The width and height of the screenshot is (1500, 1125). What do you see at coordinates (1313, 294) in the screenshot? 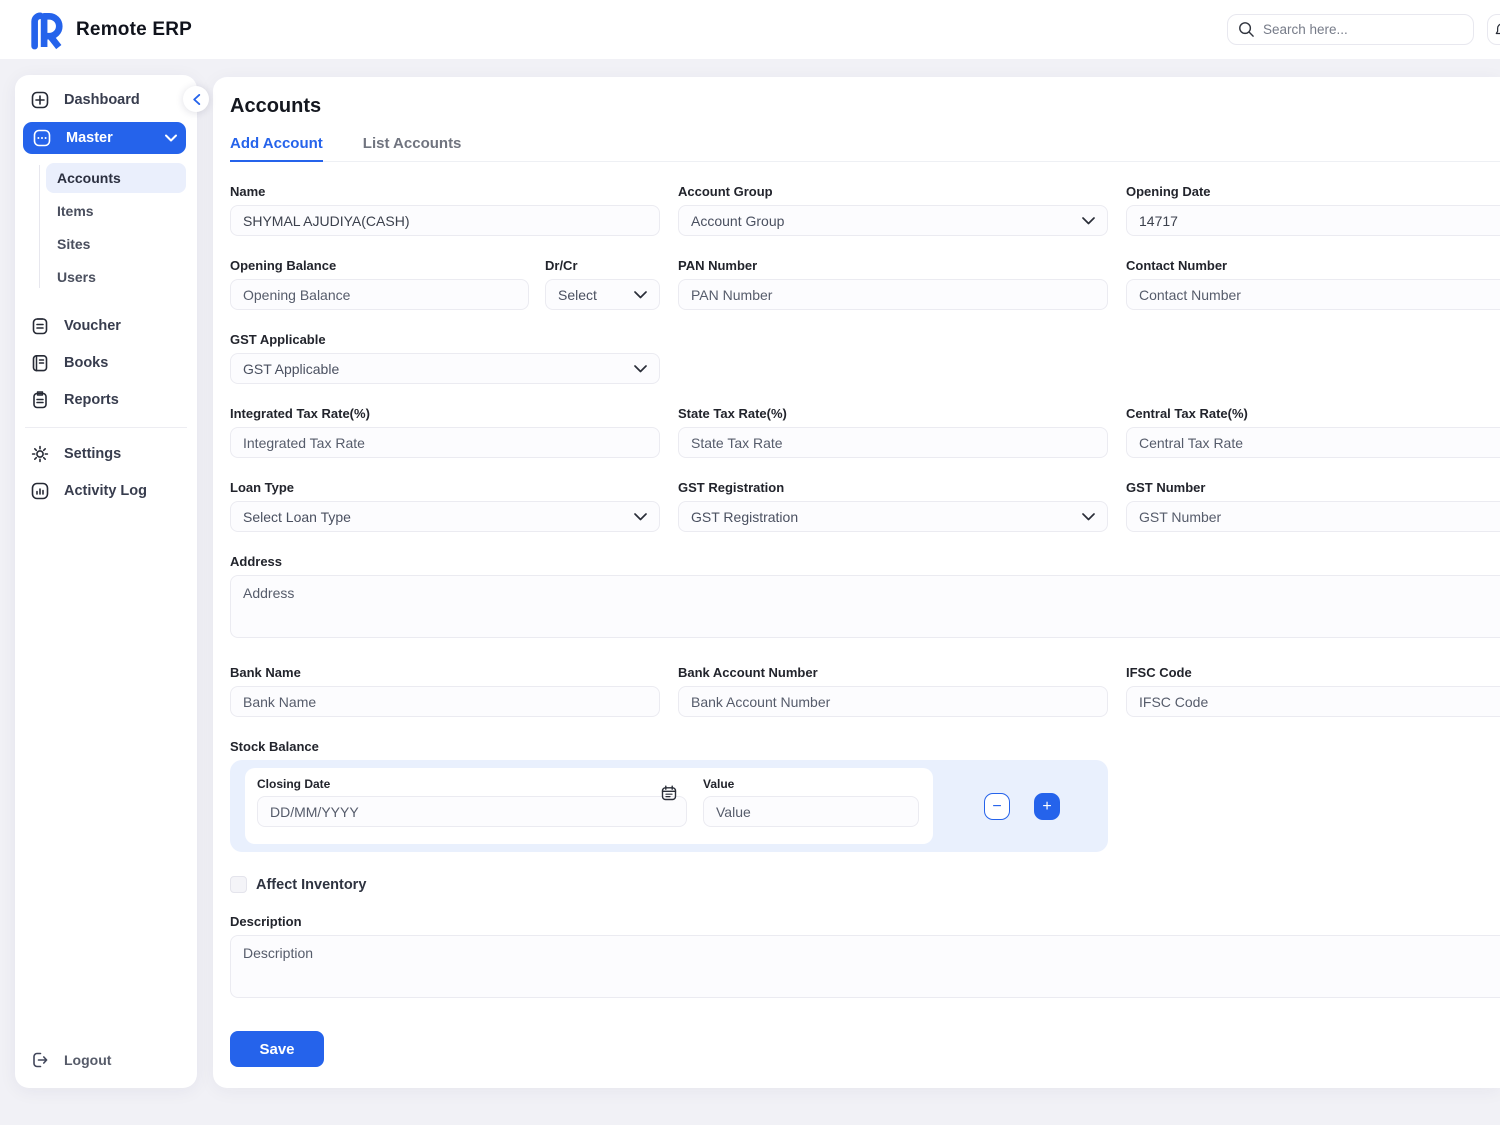
I see `contact-number-input` at bounding box center [1313, 294].